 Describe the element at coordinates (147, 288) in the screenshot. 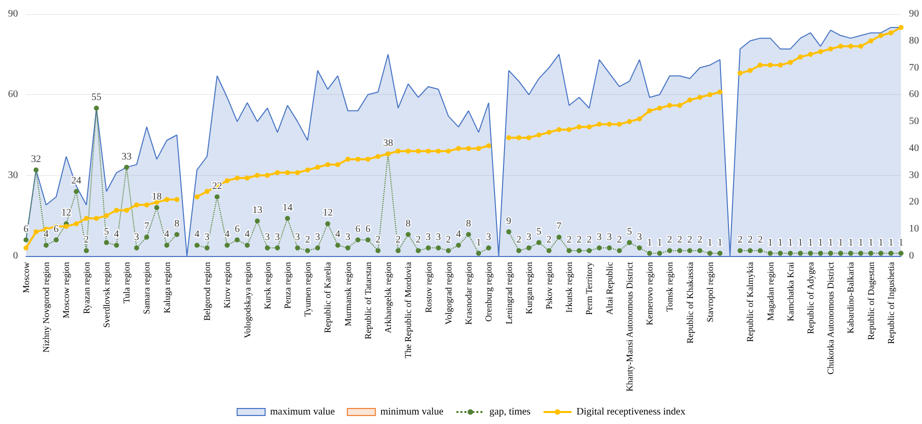

I see `x-tick-label: Samara region` at that location.